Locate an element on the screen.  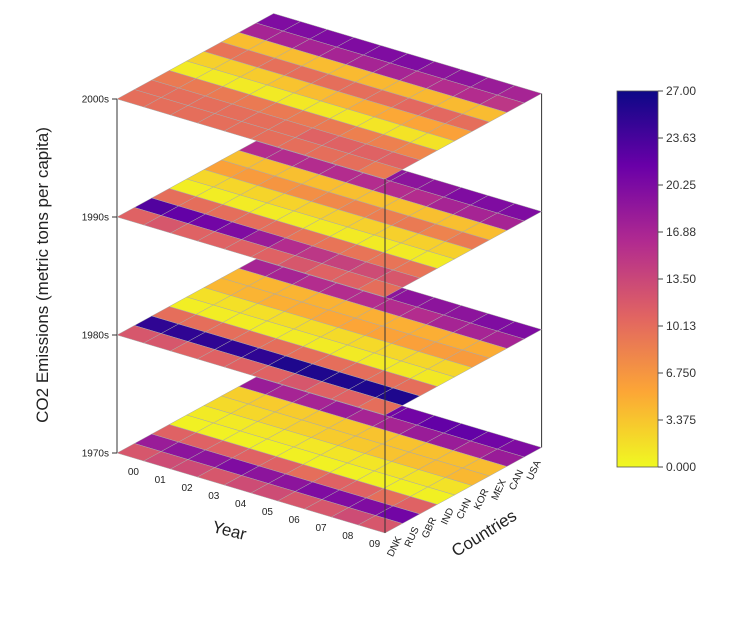
colorbar-tick-label: 6.750 is located at coordinates (681, 373).